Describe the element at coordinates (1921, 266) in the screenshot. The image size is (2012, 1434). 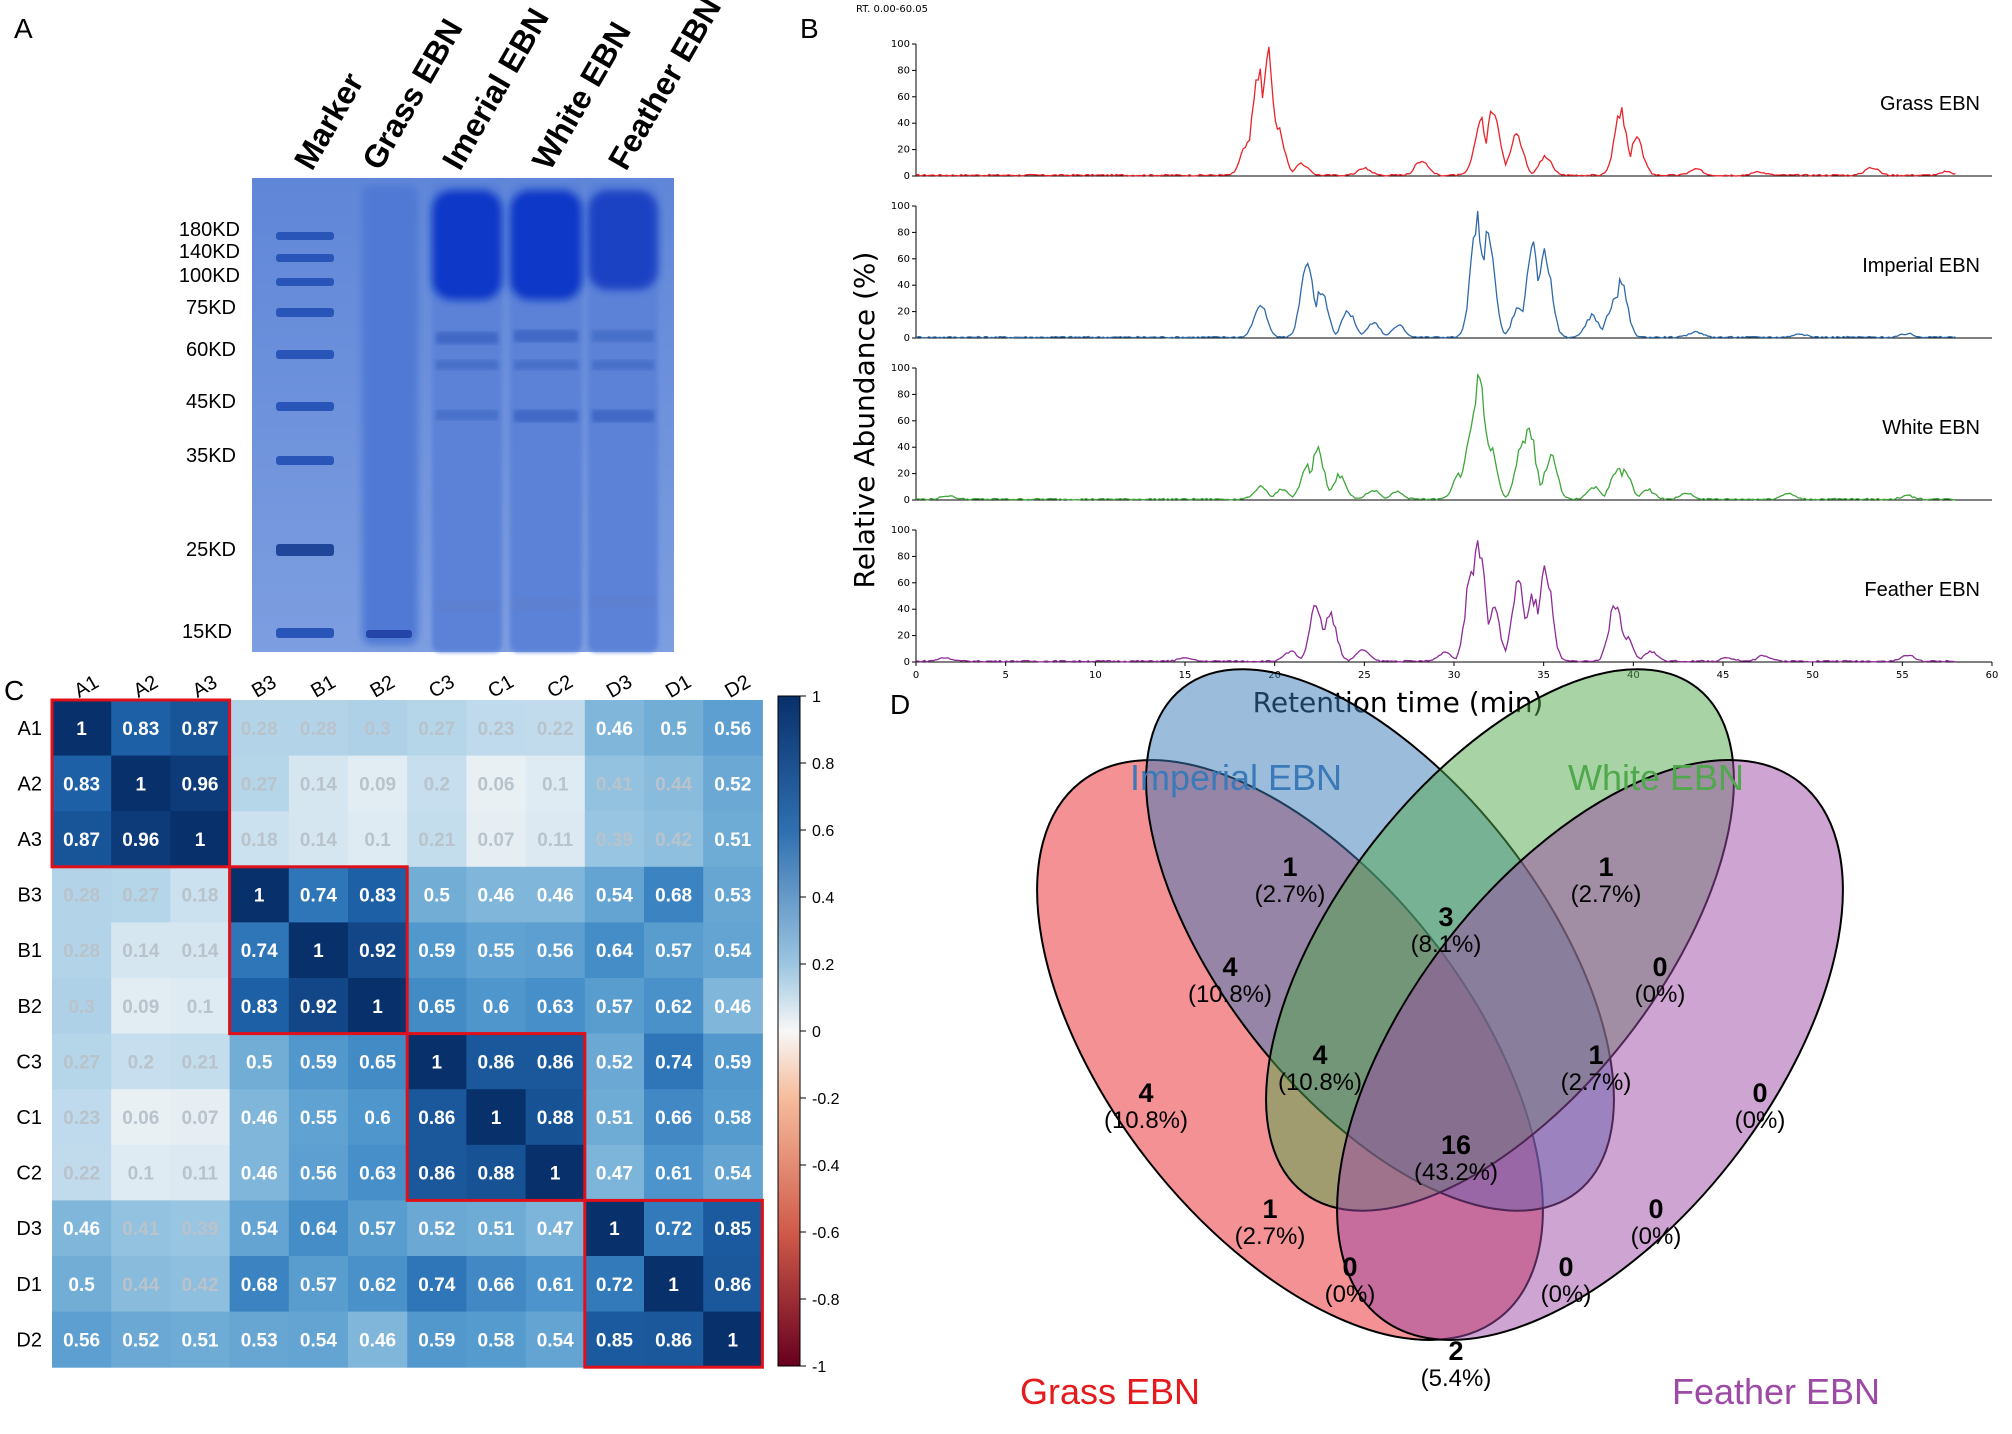
I see `ms-sample-label-1: Imperial EBN` at that location.